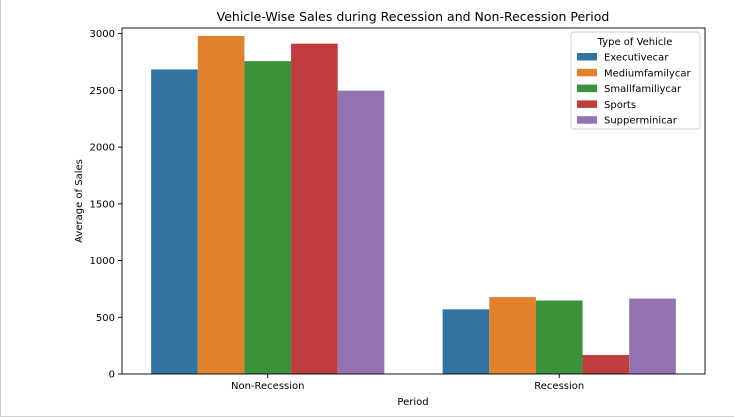 The width and height of the screenshot is (734, 417). I want to click on bar-smallfamiliycar-recession, so click(559, 337).